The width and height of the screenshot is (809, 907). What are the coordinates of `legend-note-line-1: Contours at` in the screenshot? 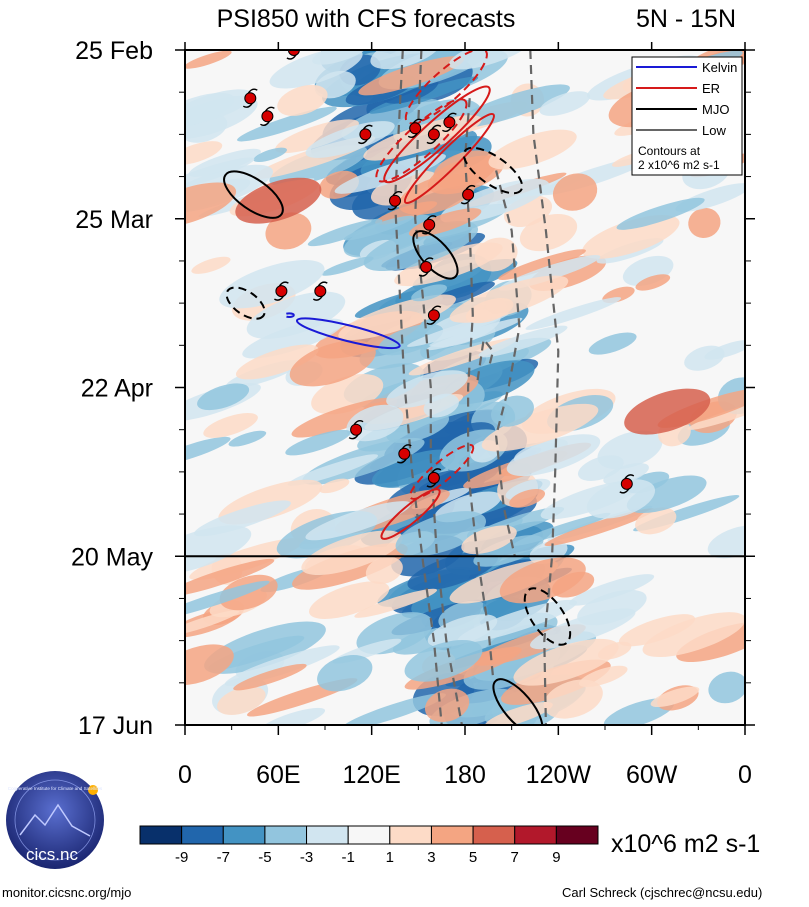 It's located at (669, 151).